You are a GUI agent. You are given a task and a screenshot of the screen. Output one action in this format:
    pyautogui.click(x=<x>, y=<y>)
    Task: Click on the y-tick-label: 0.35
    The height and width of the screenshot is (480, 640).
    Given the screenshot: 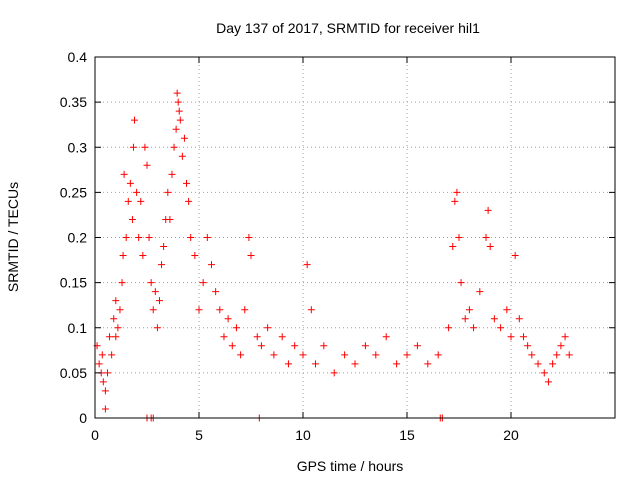 What is the action you would take?
    pyautogui.click(x=73, y=102)
    